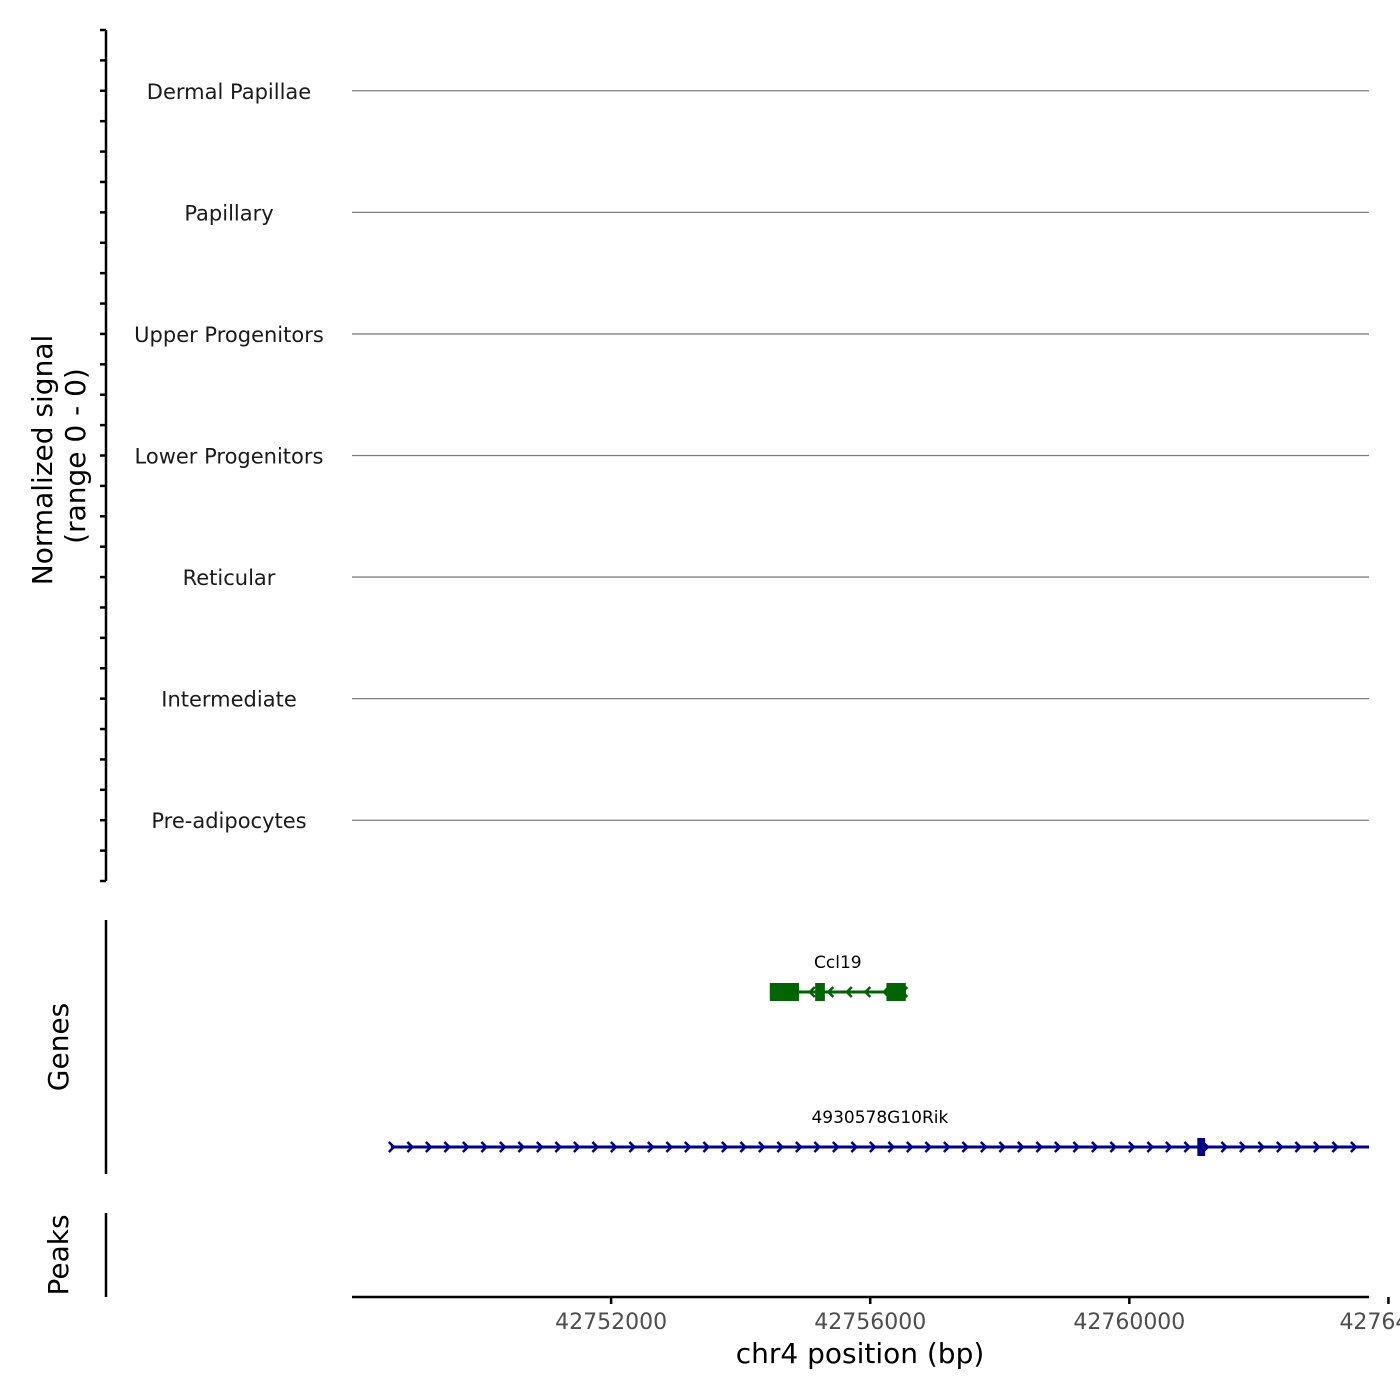 This screenshot has width=1400, height=1400. Describe the element at coordinates (58, 1047) in the screenshot. I see `genes-y-title: Genes` at that location.